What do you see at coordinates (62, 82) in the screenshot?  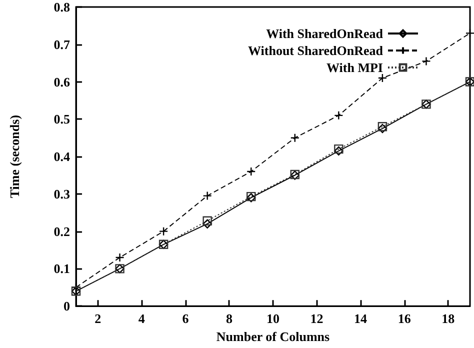 I see `y-tick-label: 0.6` at bounding box center [62, 82].